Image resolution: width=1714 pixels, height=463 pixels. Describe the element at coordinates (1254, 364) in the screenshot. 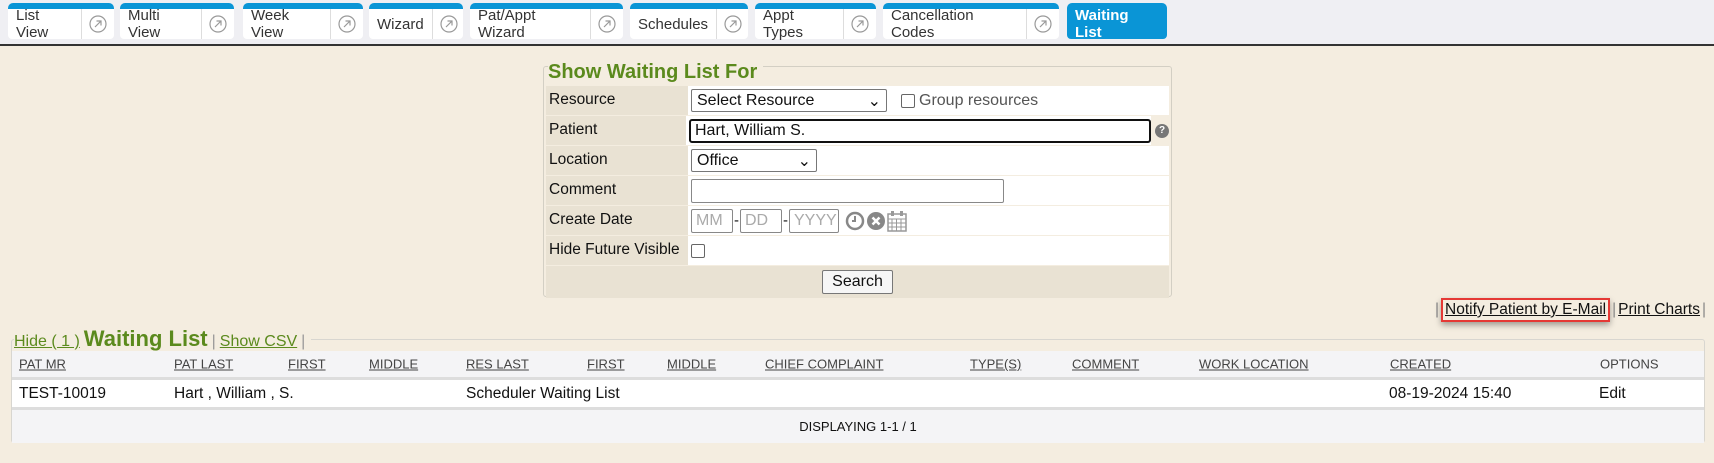

I see `column-header: WORK LOCATION` at that location.